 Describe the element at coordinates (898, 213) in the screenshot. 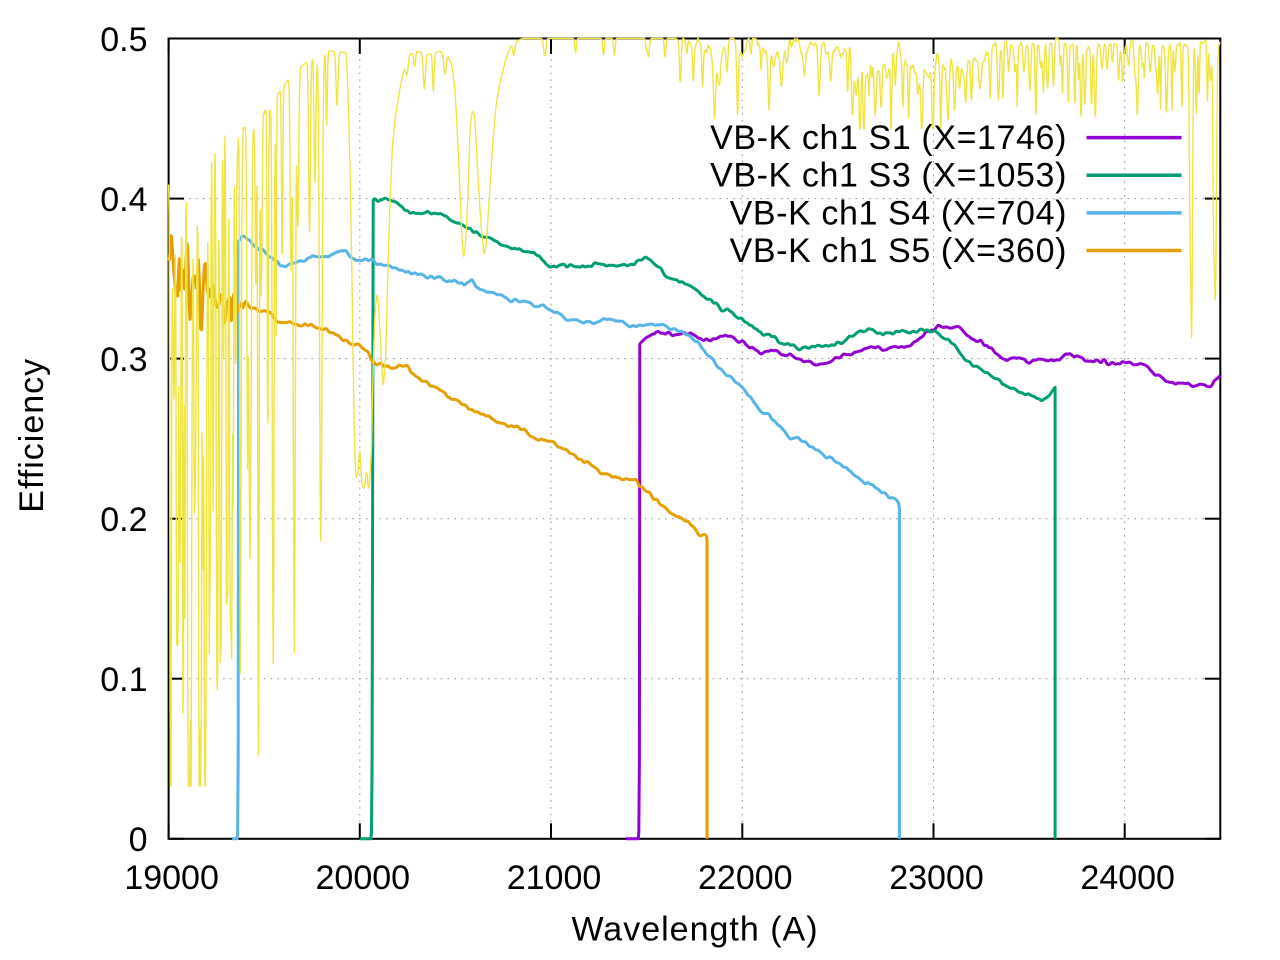

I see `svg-text: VB-K ch1 S4 (X=704)` at that location.